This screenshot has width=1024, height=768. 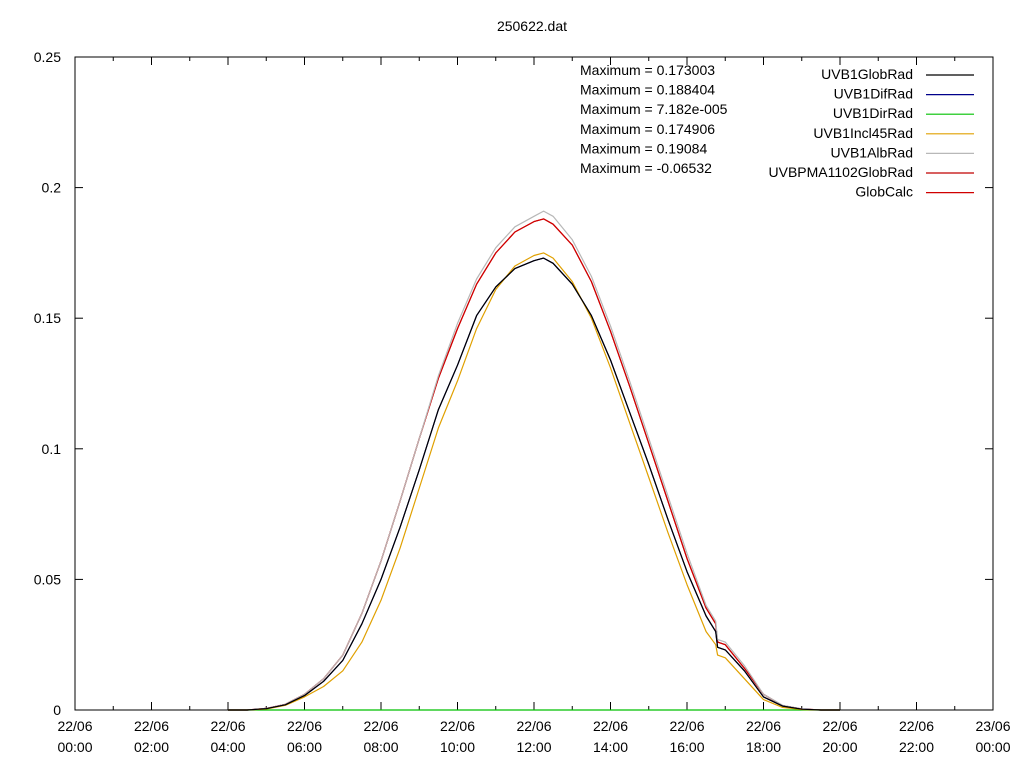 I want to click on legend-label: UVB1DifRad, so click(x=873, y=94).